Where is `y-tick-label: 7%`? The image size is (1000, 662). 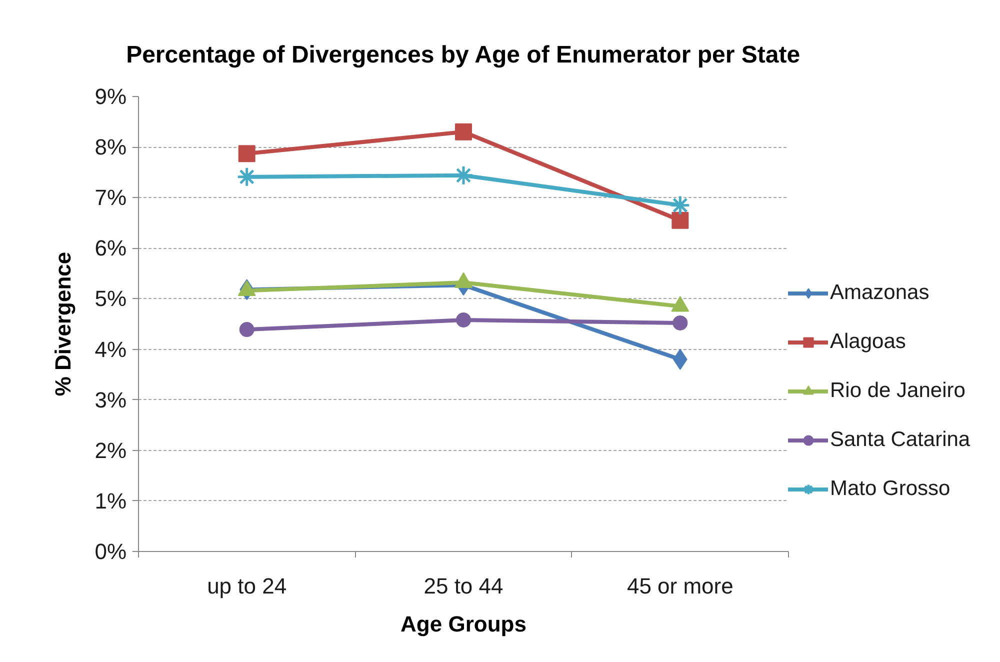 y-tick-label: 7% is located at coordinates (110, 197).